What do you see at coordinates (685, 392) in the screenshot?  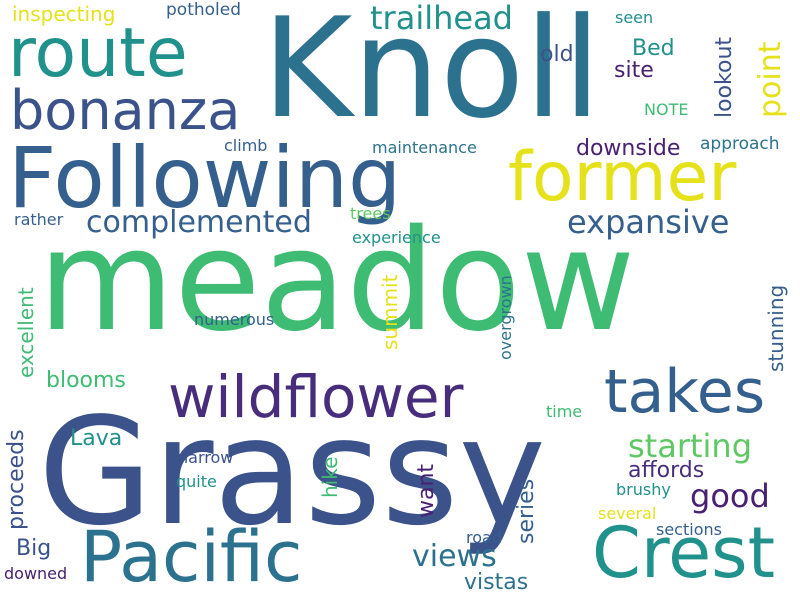 I see `word-takes: takes` at bounding box center [685, 392].